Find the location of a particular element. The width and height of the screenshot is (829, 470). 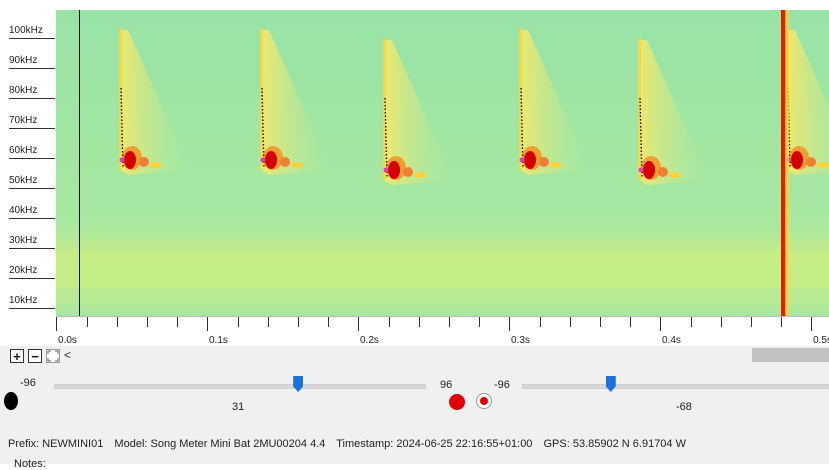

slider1-value: 31 is located at coordinates (238, 407).